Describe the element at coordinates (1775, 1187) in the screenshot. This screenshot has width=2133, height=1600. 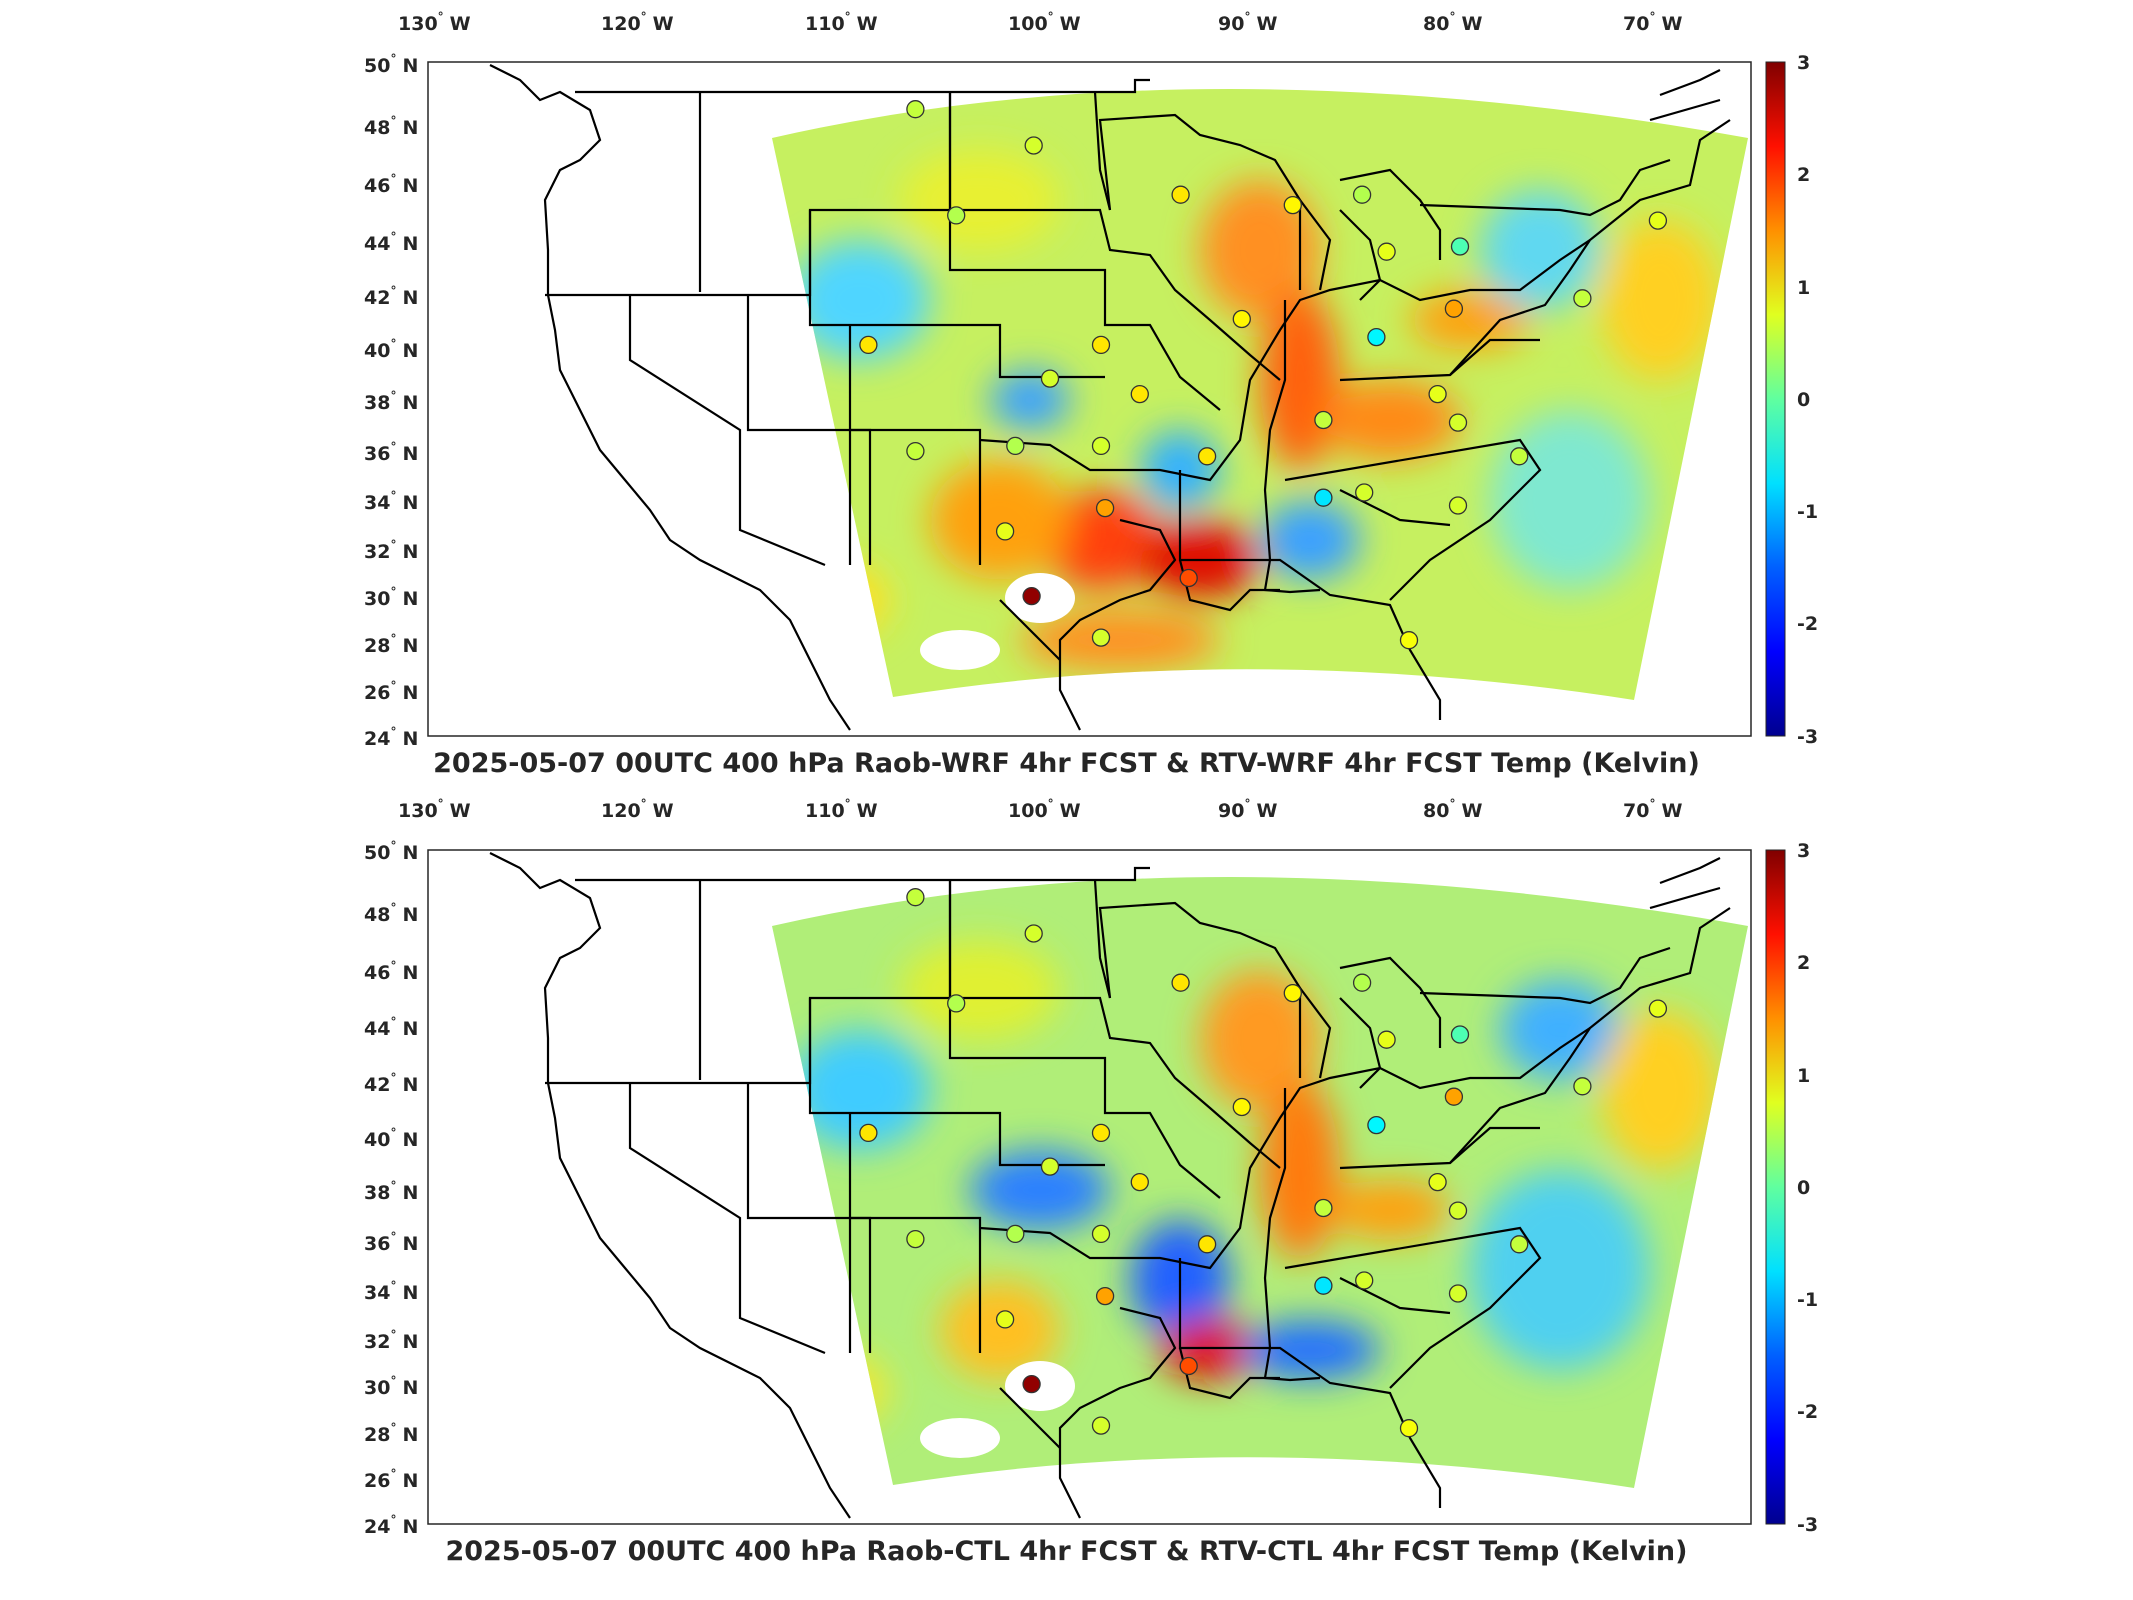
I see `colorbar-bottom` at that location.